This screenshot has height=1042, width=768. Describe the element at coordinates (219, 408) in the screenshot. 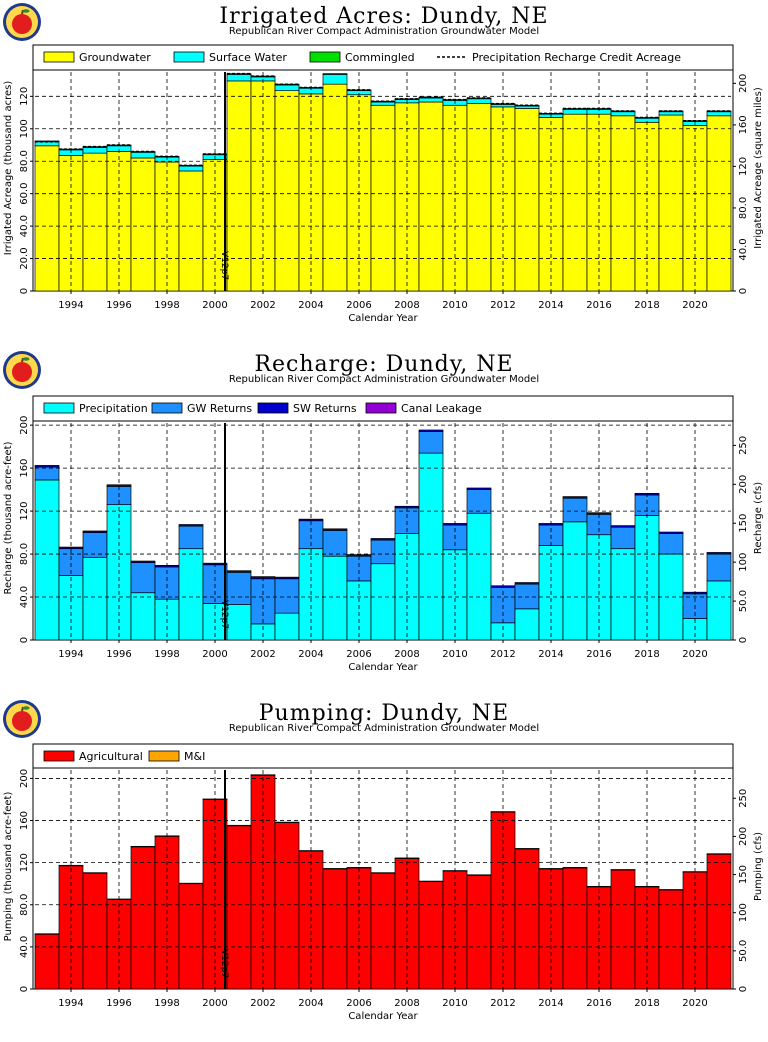

I see `legend-label: GW Returns` at that location.